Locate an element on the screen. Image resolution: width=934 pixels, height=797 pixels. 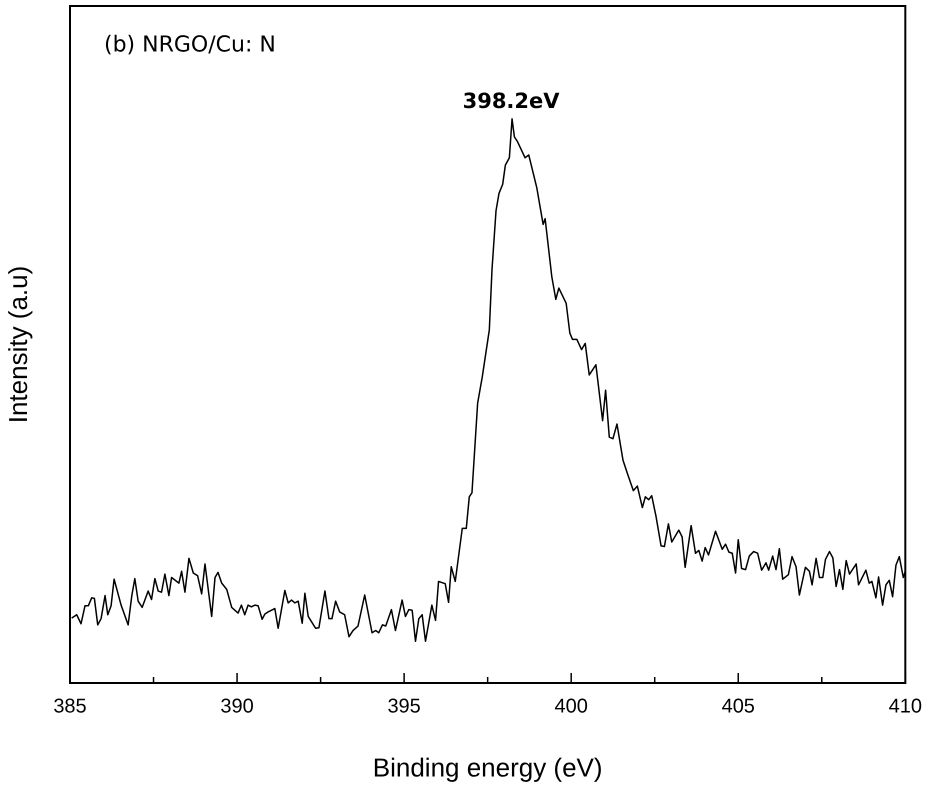
x-tick-label: 395 is located at coordinates (404, 707).